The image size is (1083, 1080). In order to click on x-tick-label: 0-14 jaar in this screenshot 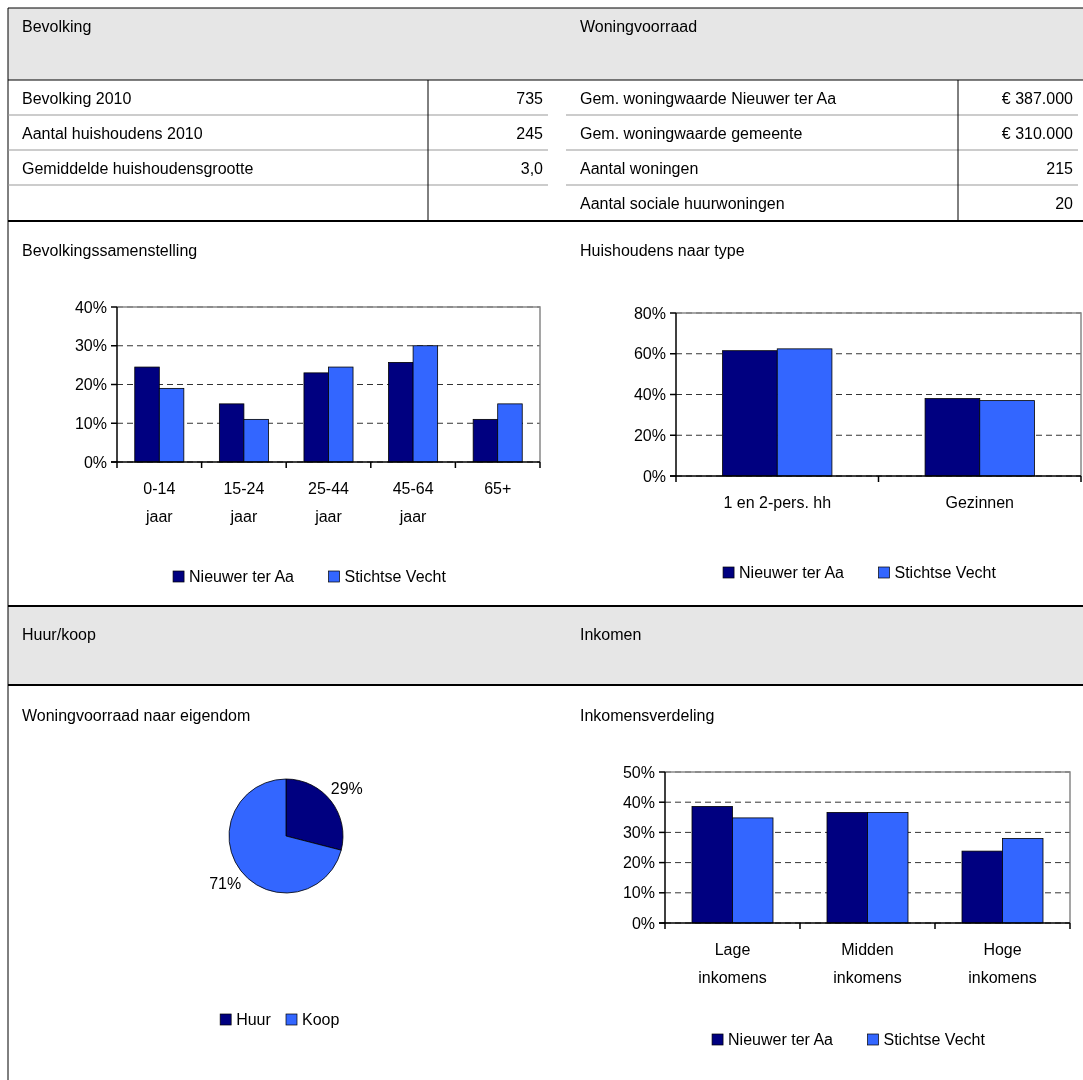, I will do `click(159, 502)`.